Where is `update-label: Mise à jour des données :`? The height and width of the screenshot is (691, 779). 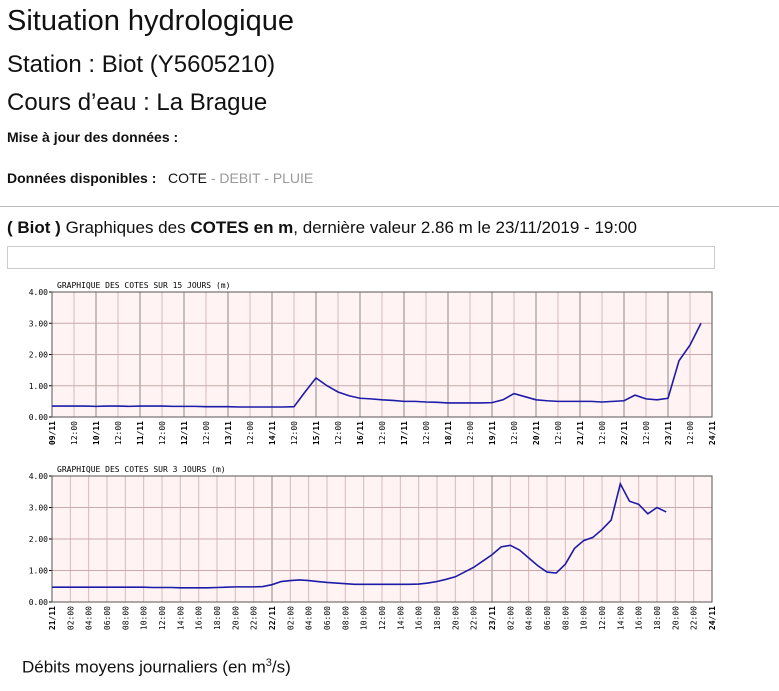 update-label: Mise à jour des données : is located at coordinates (93, 137).